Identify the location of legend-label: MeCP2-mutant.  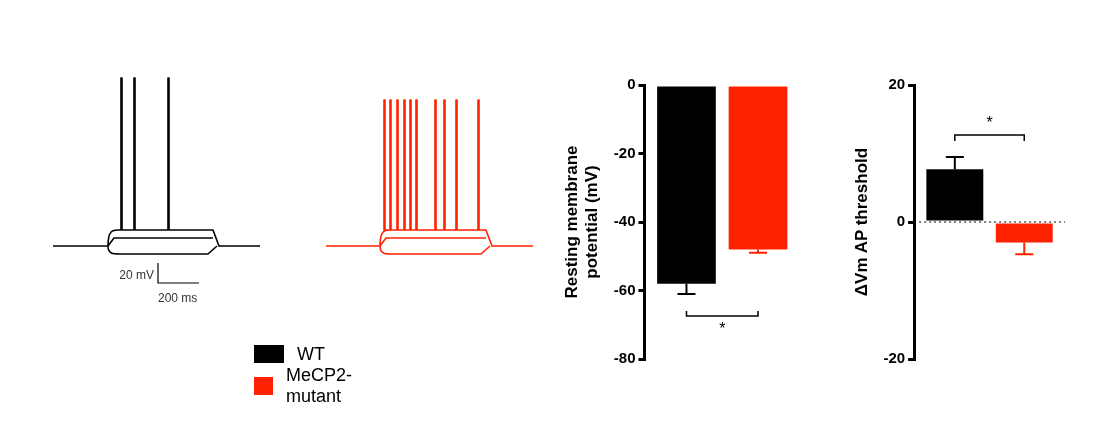
(320, 386).